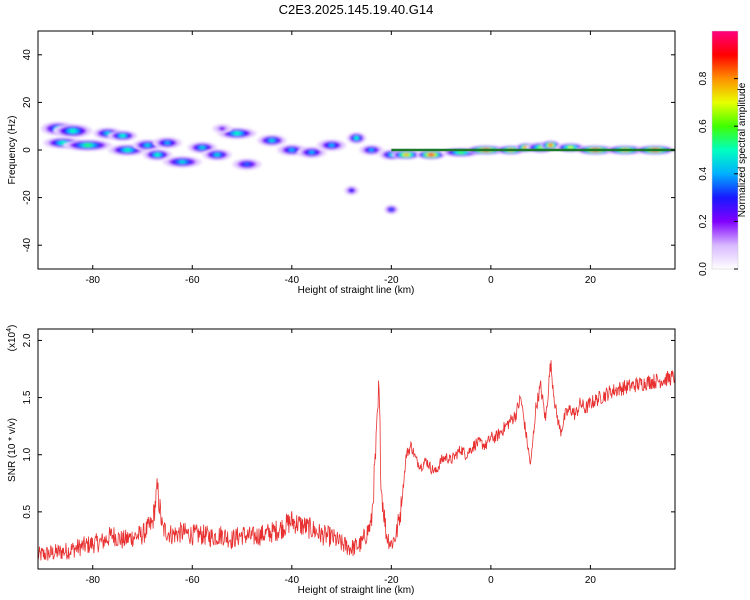  I want to click on snr-y-multiplier: (x104), so click(12, 338).